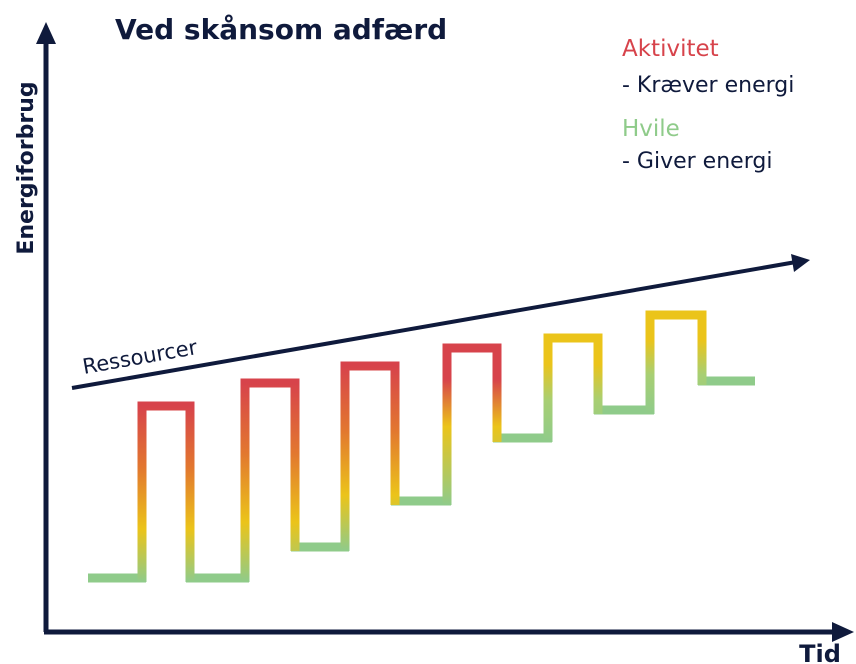 This screenshot has width=856, height=664. What do you see at coordinates (708, 85) in the screenshot?
I see `legend-description: - Kræver energi` at bounding box center [708, 85].